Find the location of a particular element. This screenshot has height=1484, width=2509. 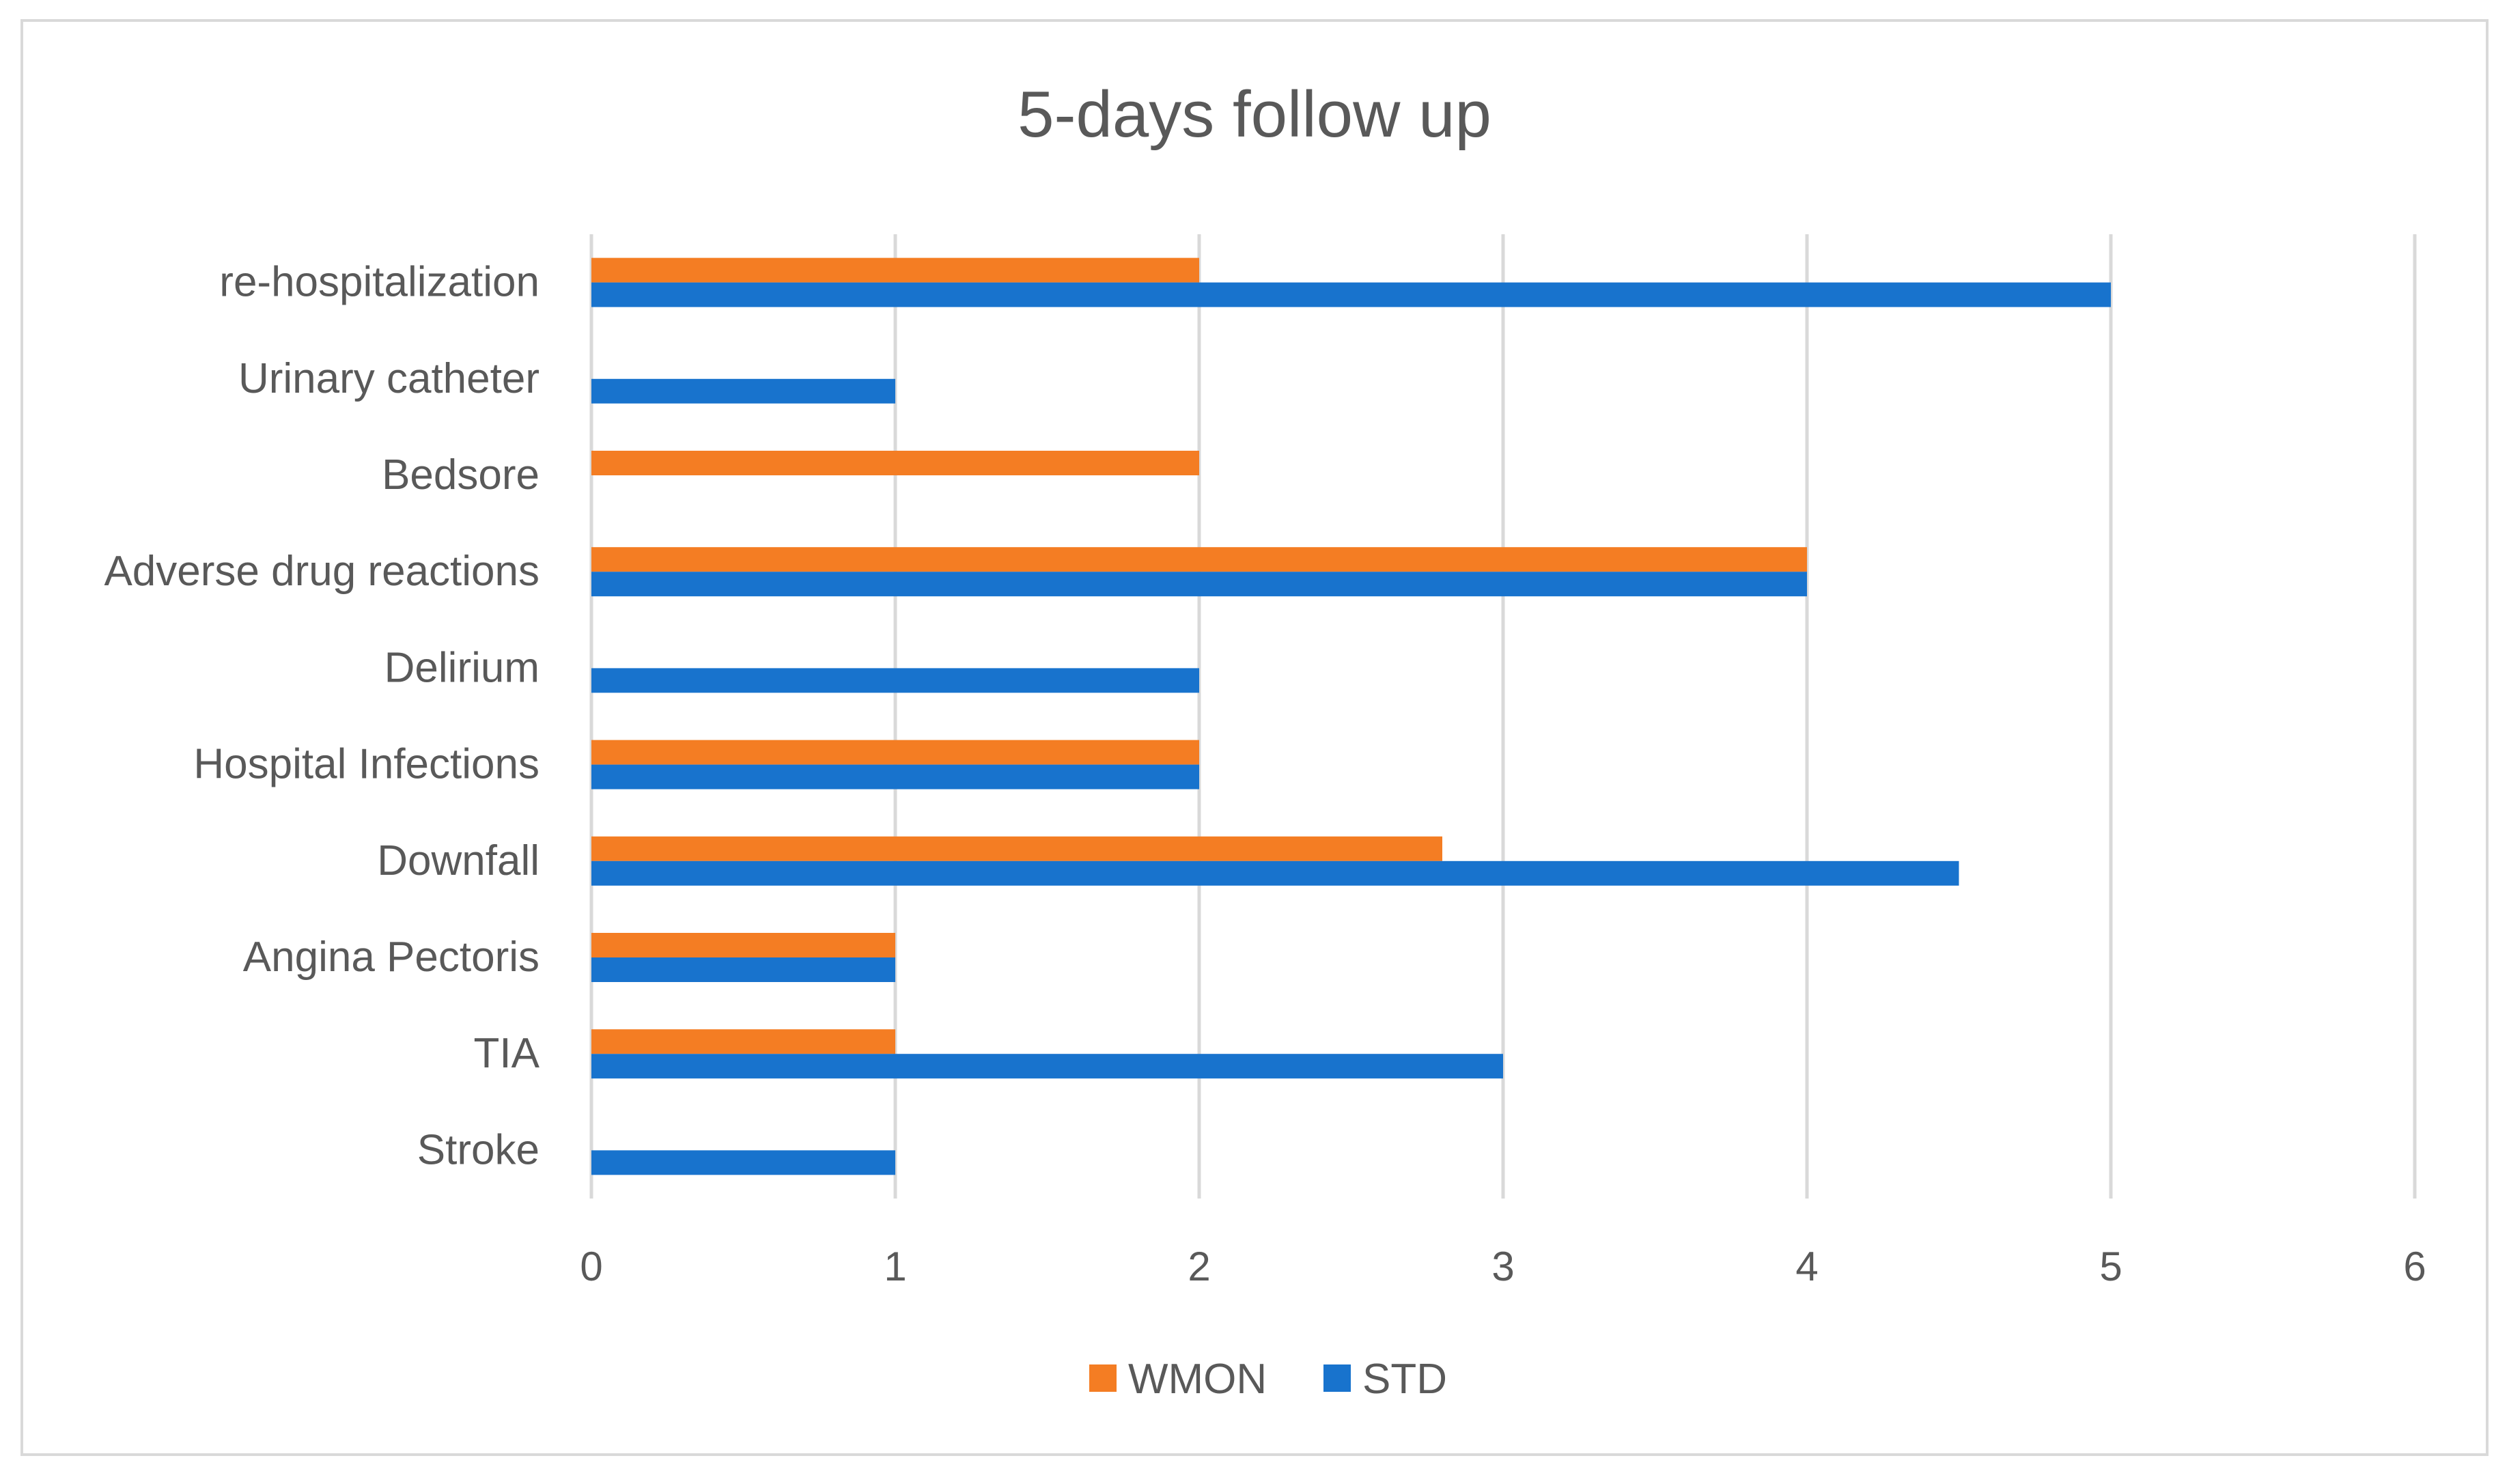

category-label: Angina Pectoris is located at coordinates (391, 957).